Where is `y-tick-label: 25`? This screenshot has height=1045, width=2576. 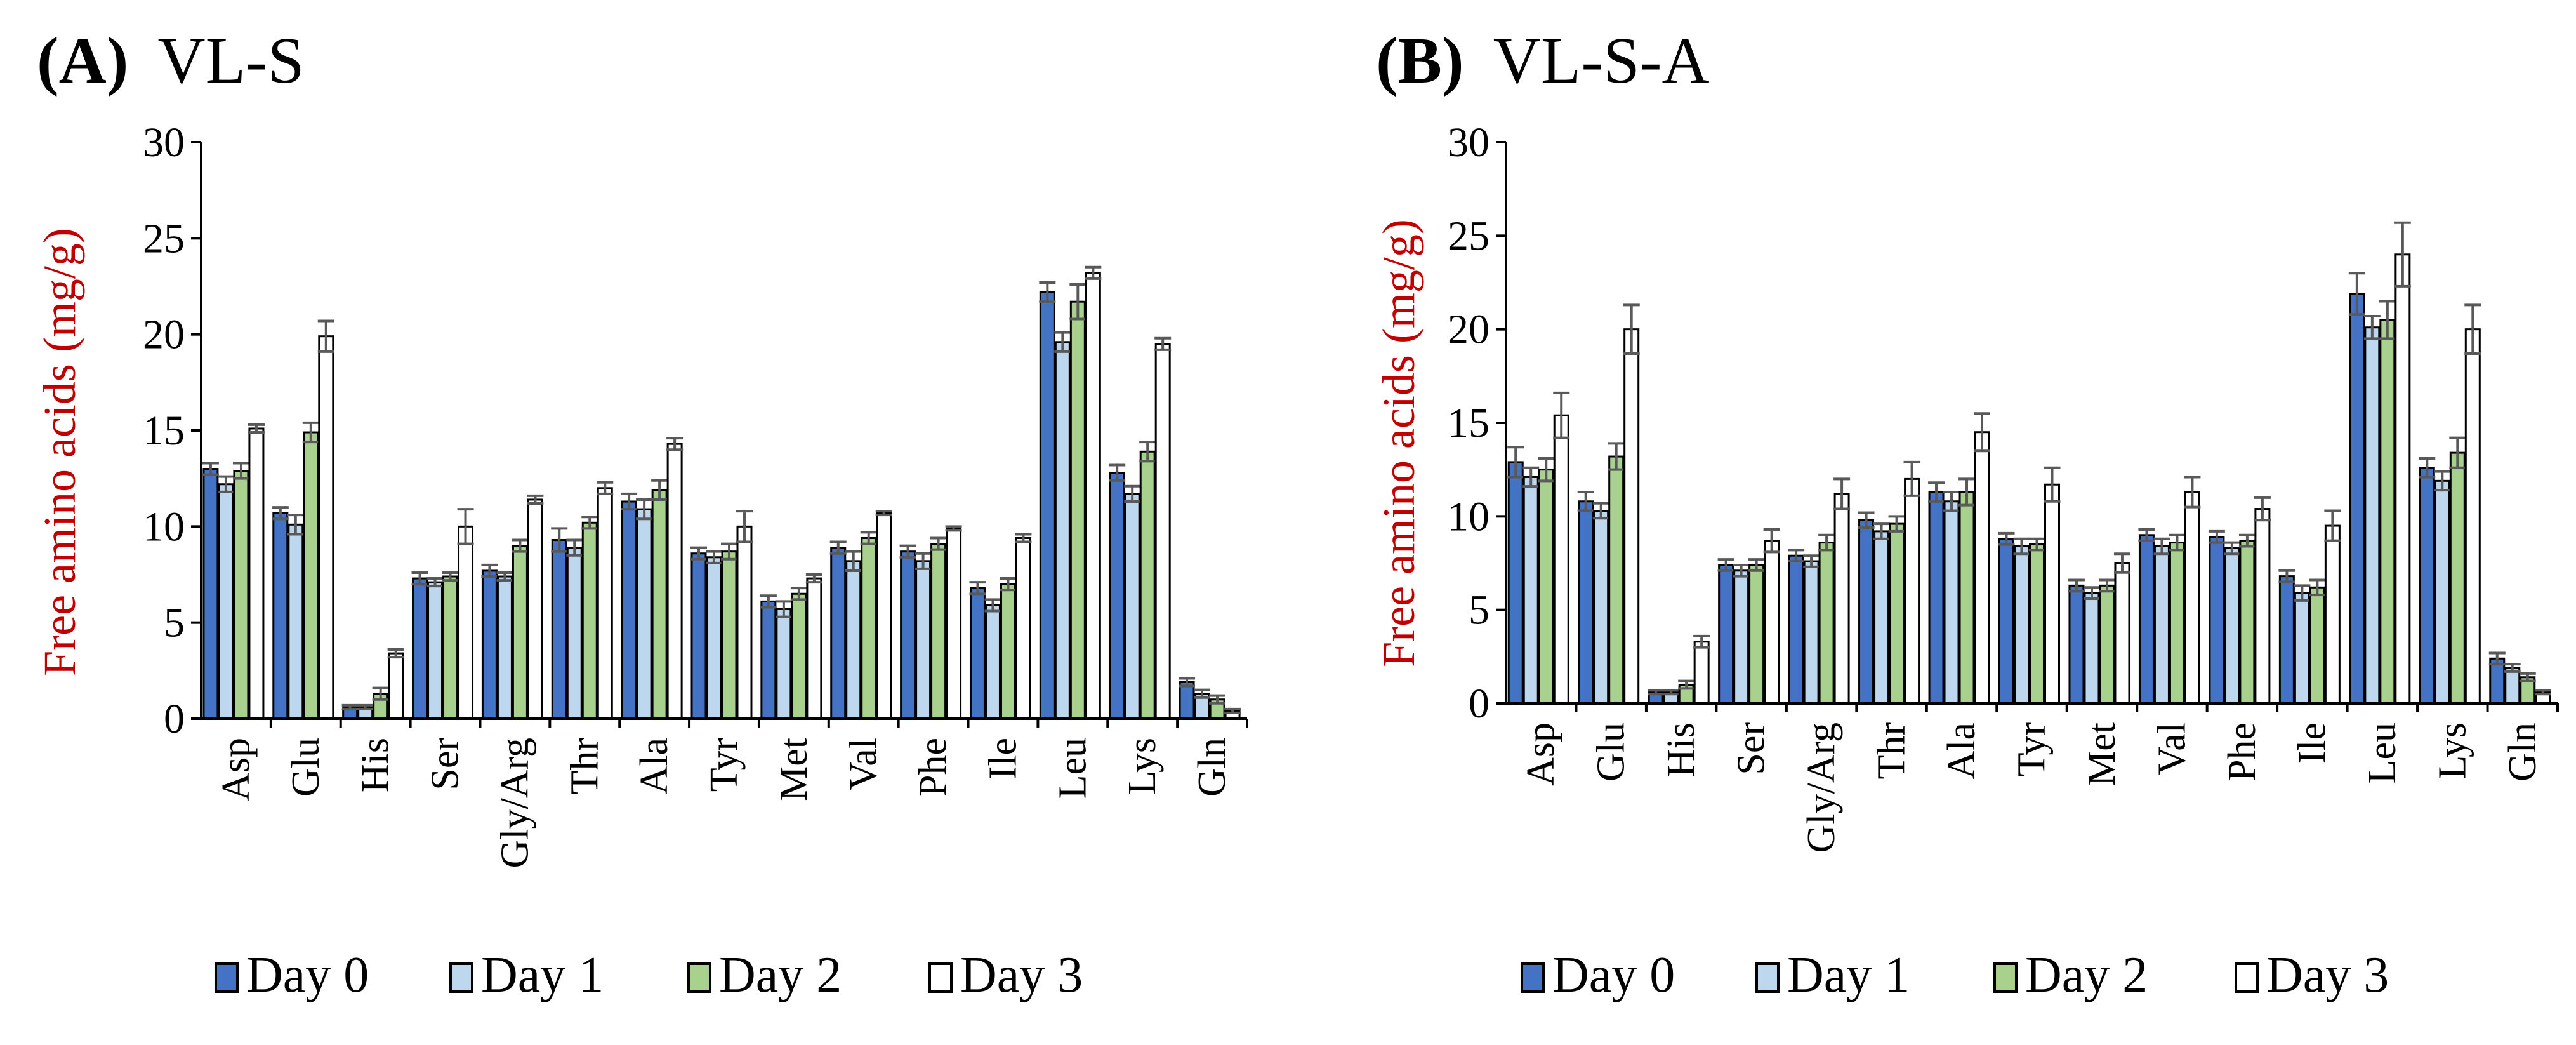 y-tick-label: 25 is located at coordinates (164, 239).